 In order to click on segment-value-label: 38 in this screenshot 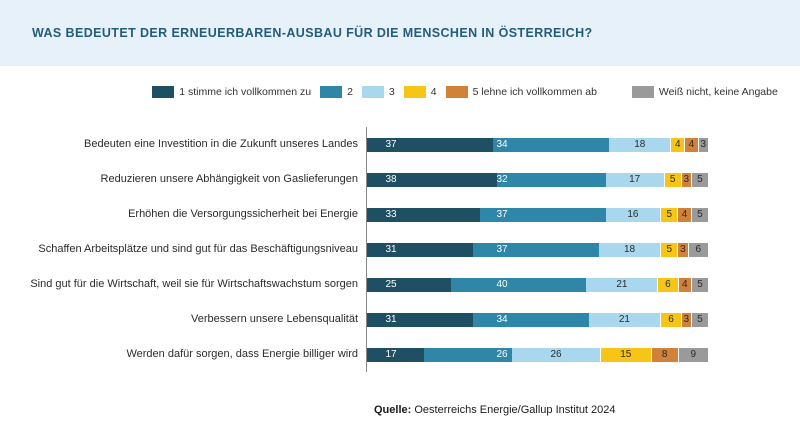, I will do `click(391, 179)`.